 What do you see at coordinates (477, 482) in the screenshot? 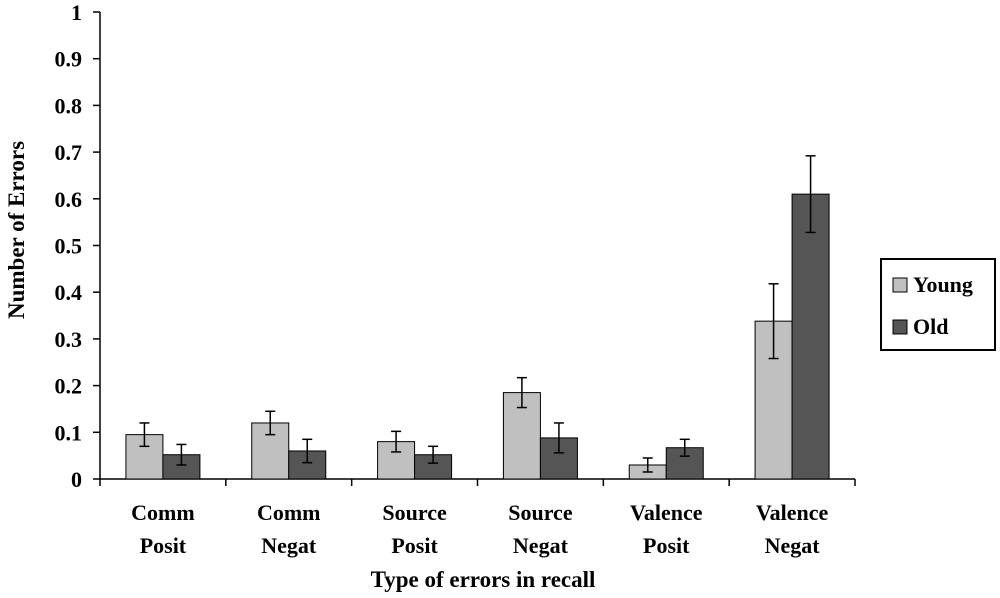
I see `x-axis` at bounding box center [477, 482].